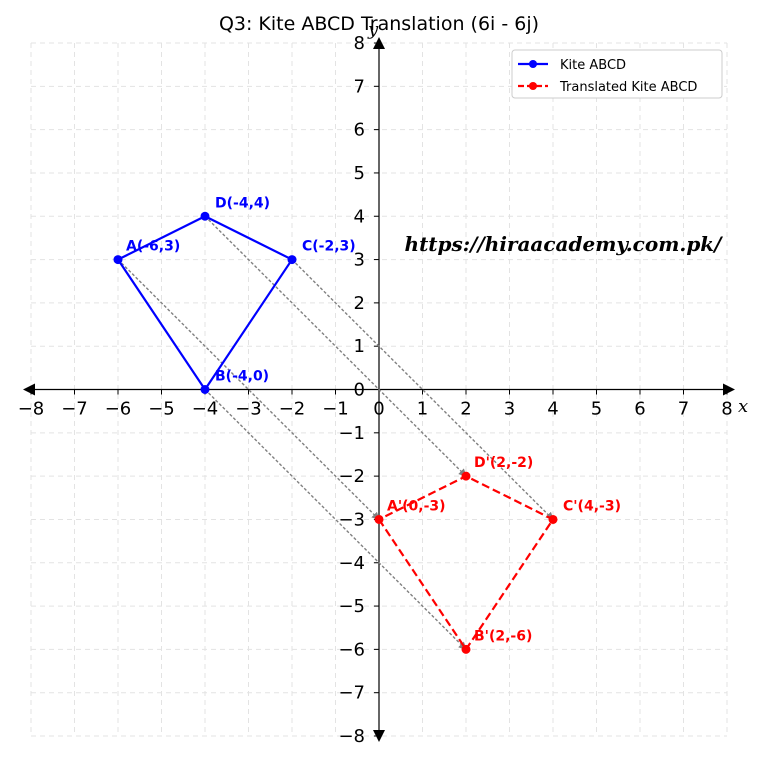  I want to click on x-axis-arrow-left, so click(29, 389).